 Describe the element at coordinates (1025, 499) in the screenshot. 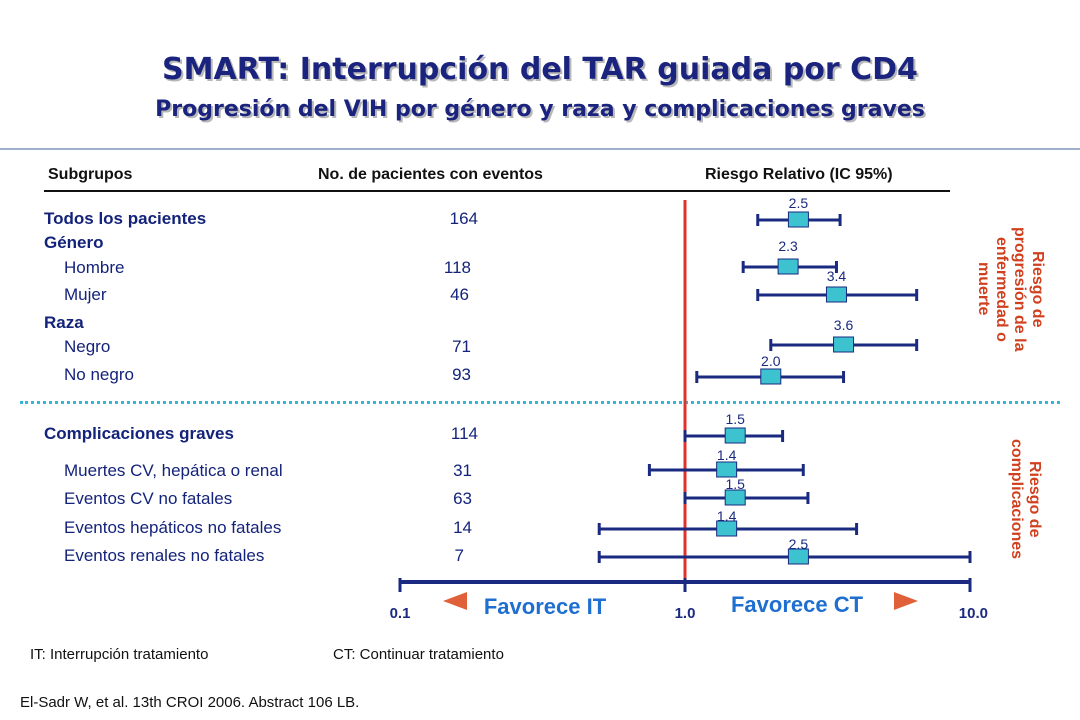

I see `side-label-complications: Riesgo de complicaciones` at that location.